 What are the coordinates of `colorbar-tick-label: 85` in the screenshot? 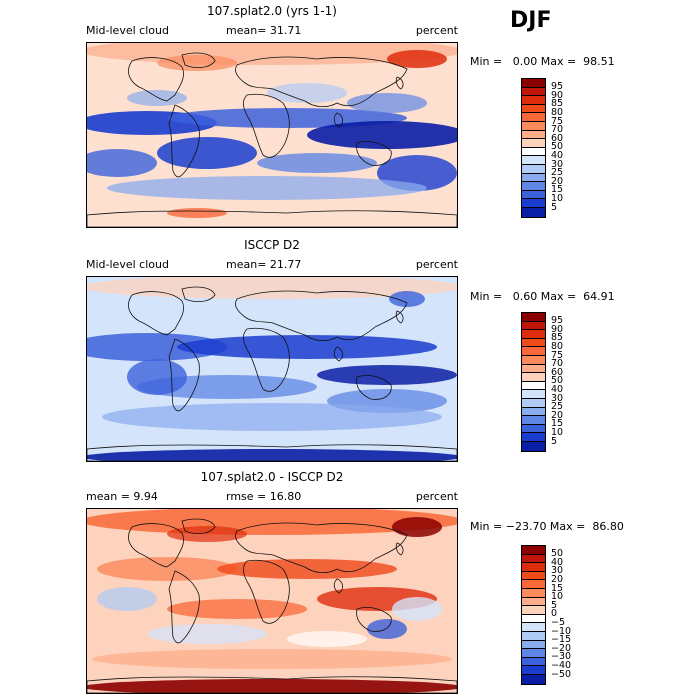 It's located at (557, 338).